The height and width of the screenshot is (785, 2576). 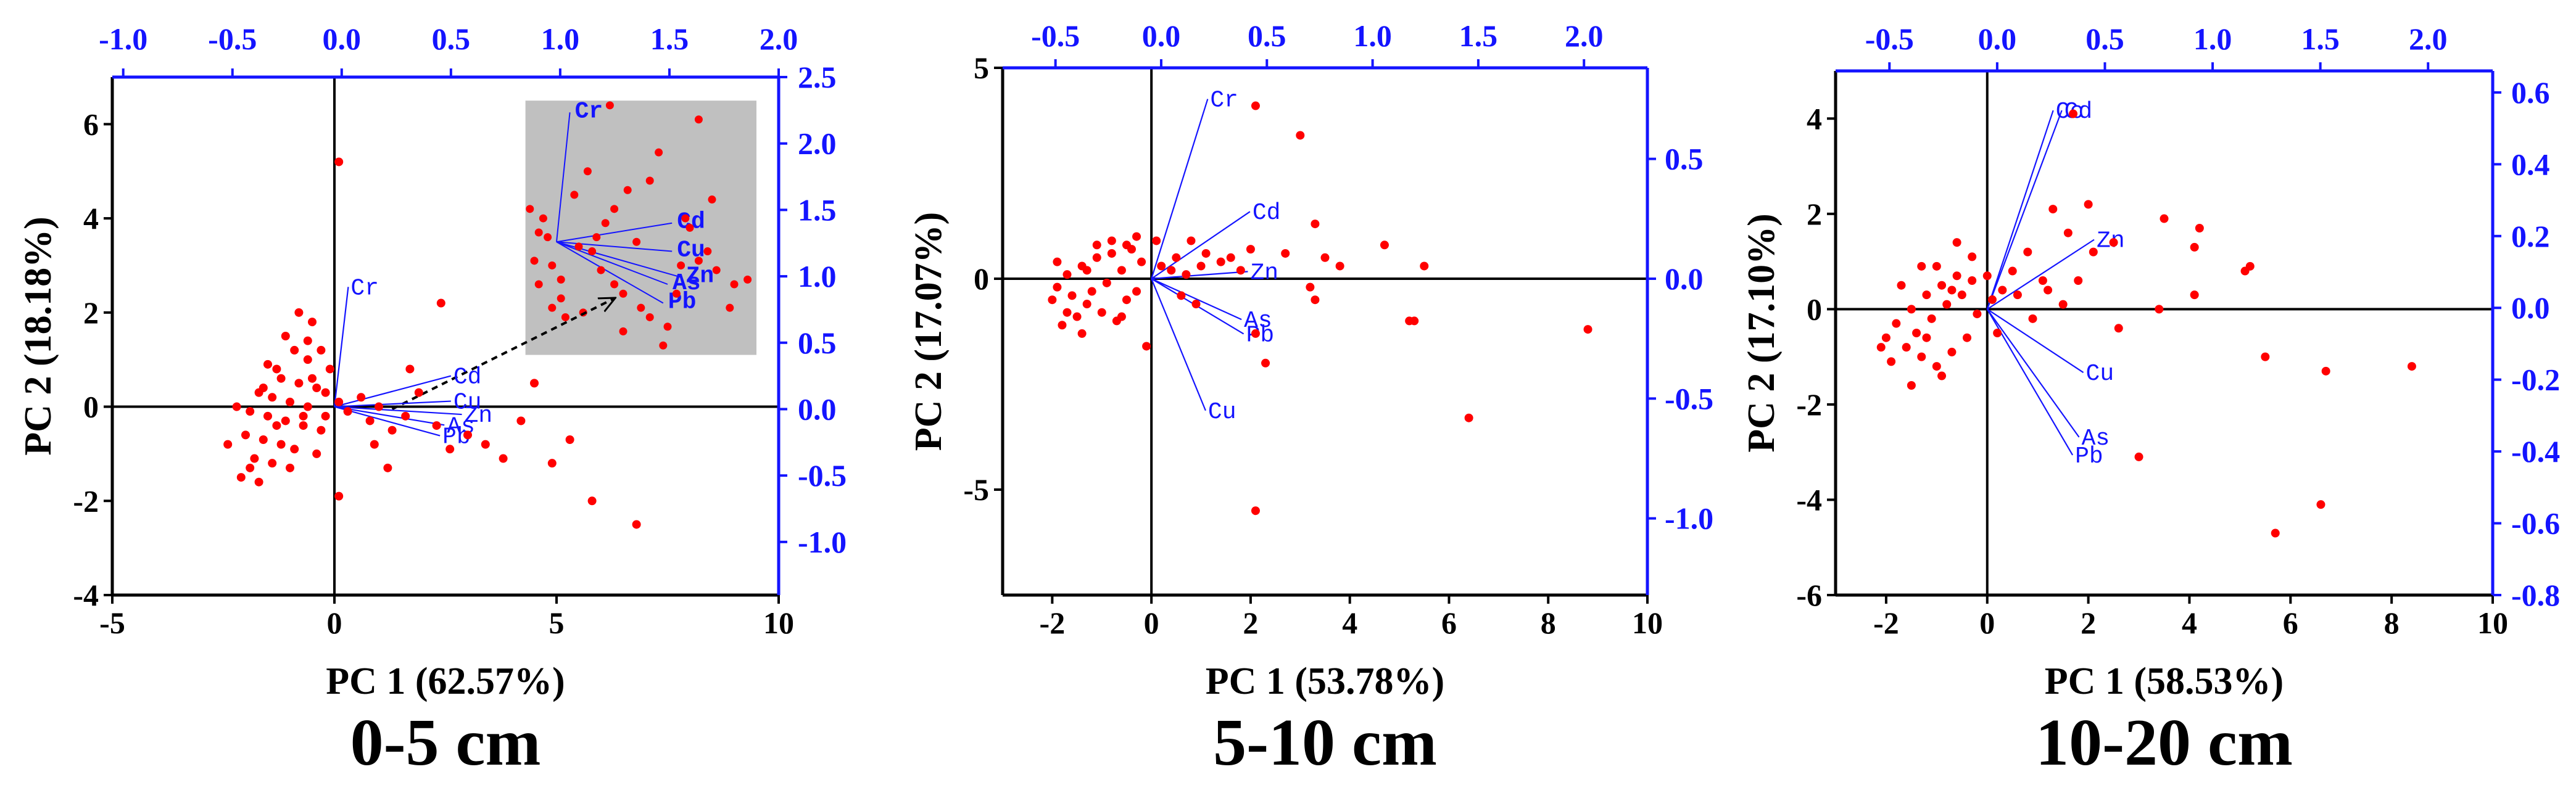 I want to click on inset-loading-vector-as, so click(x=612, y=263).